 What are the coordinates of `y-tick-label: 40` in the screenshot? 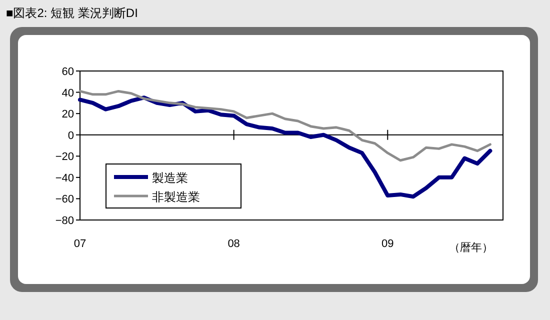 It's located at (68, 93).